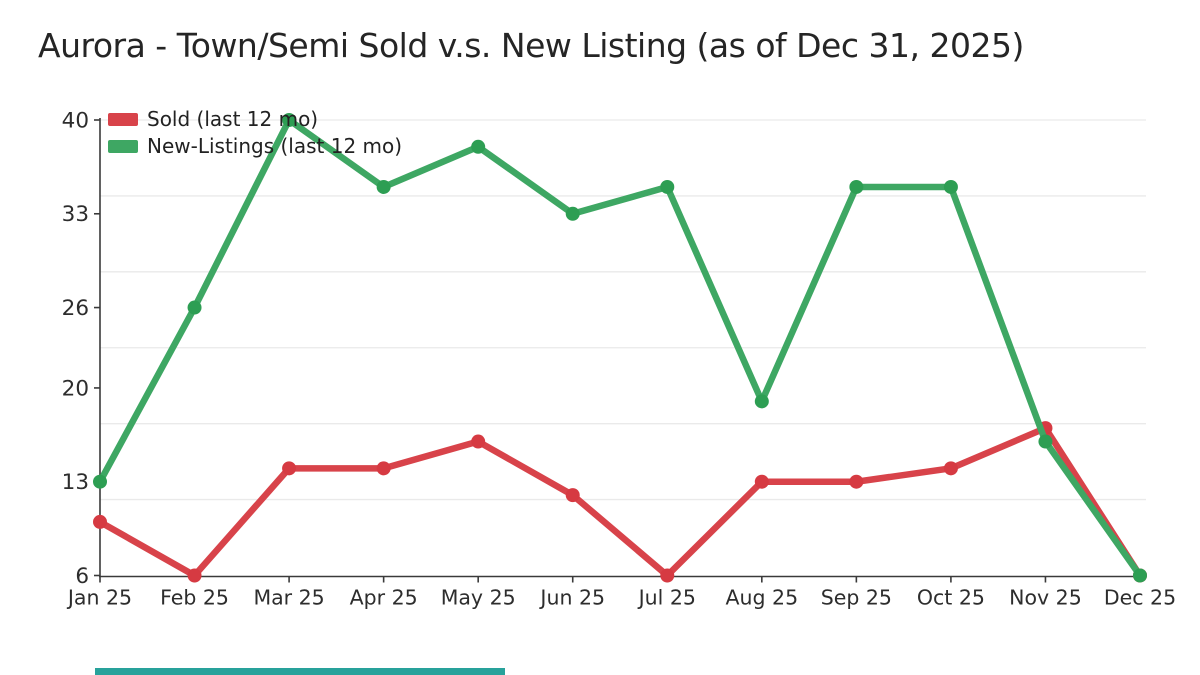  What do you see at coordinates (300, 671) in the screenshot?
I see `next-chart-peek-bar` at bounding box center [300, 671].